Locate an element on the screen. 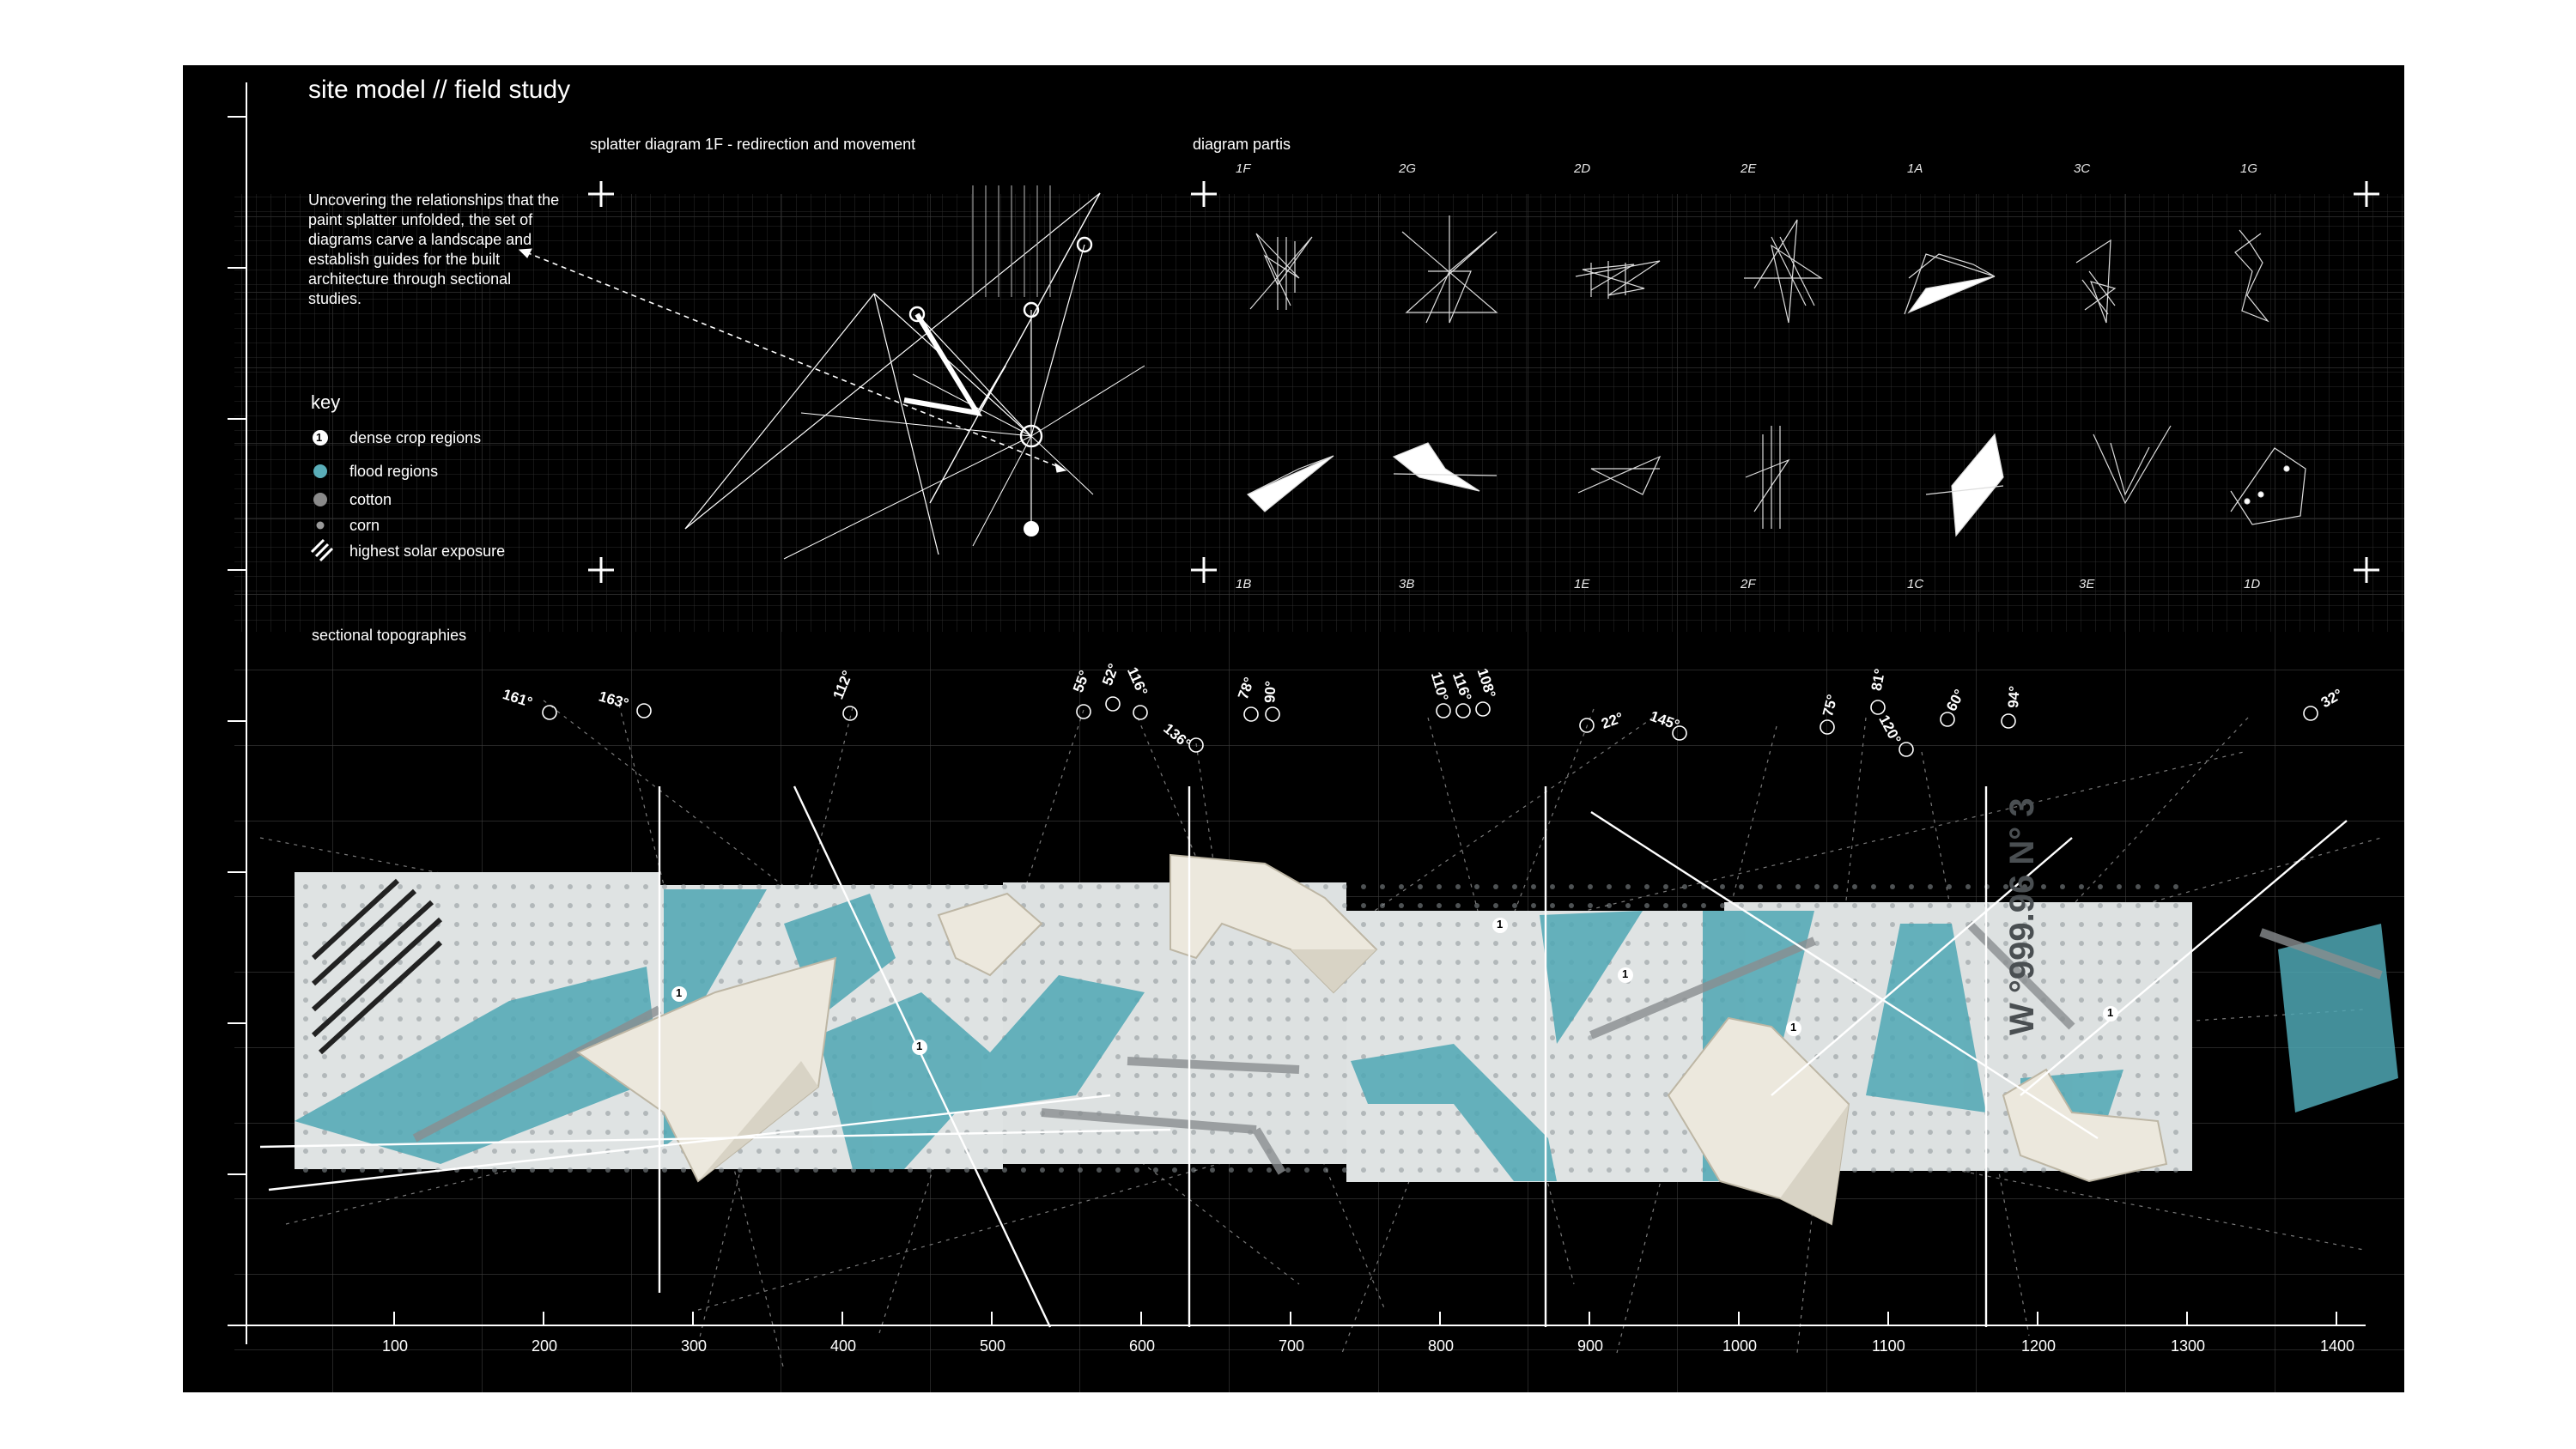 The width and height of the screenshot is (2576, 1449). angle-markers is located at coordinates (1430, 726).